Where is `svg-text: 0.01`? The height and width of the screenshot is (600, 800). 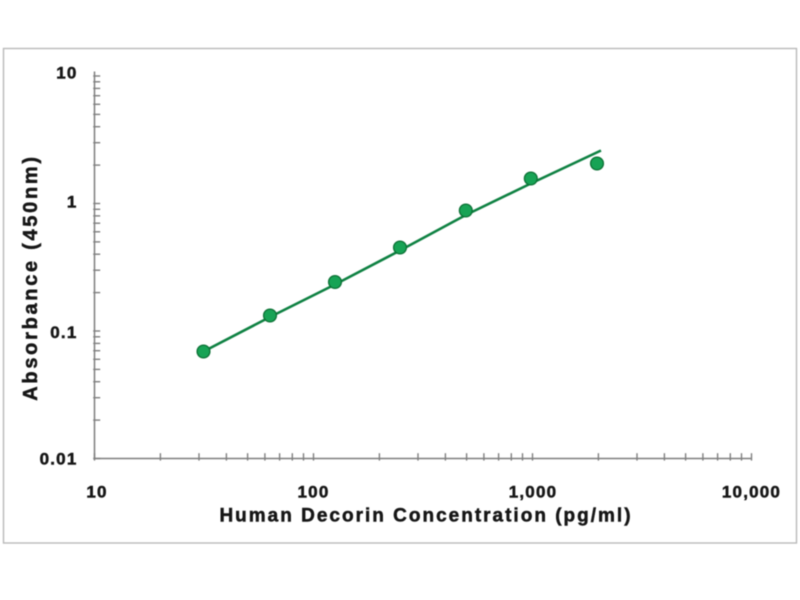 svg-text: 0.01 is located at coordinates (59, 458).